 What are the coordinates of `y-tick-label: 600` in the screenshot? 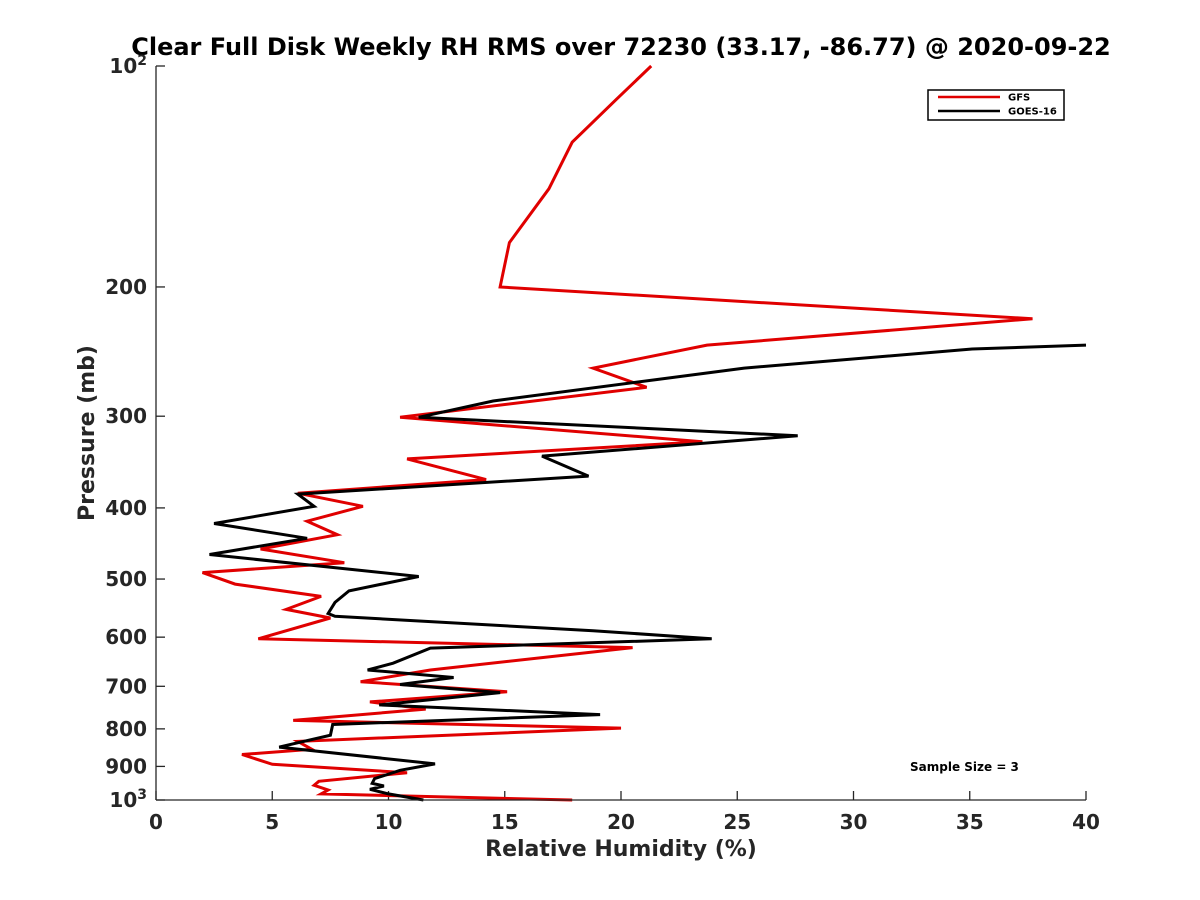 It's located at (126, 637).